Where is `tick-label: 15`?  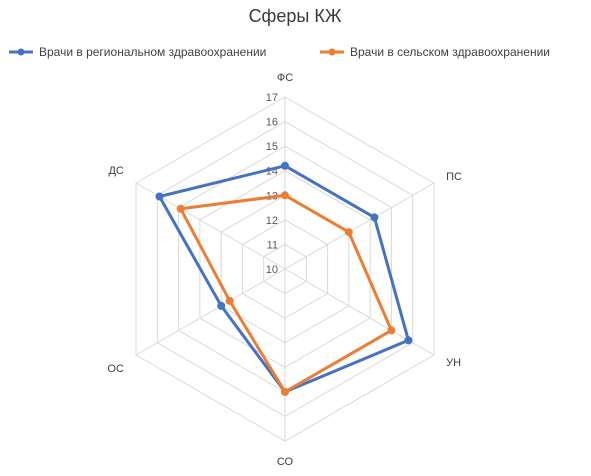 tick-label: 15 is located at coordinates (272, 147).